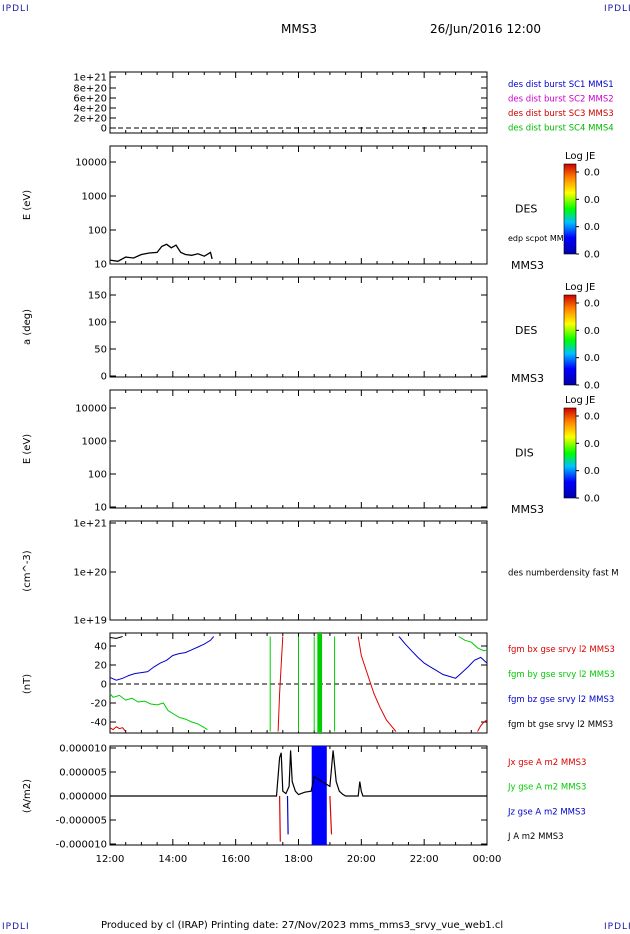  Describe the element at coordinates (90, 109) in the screenshot. I see `y-tick-label: 4e+20` at that location.